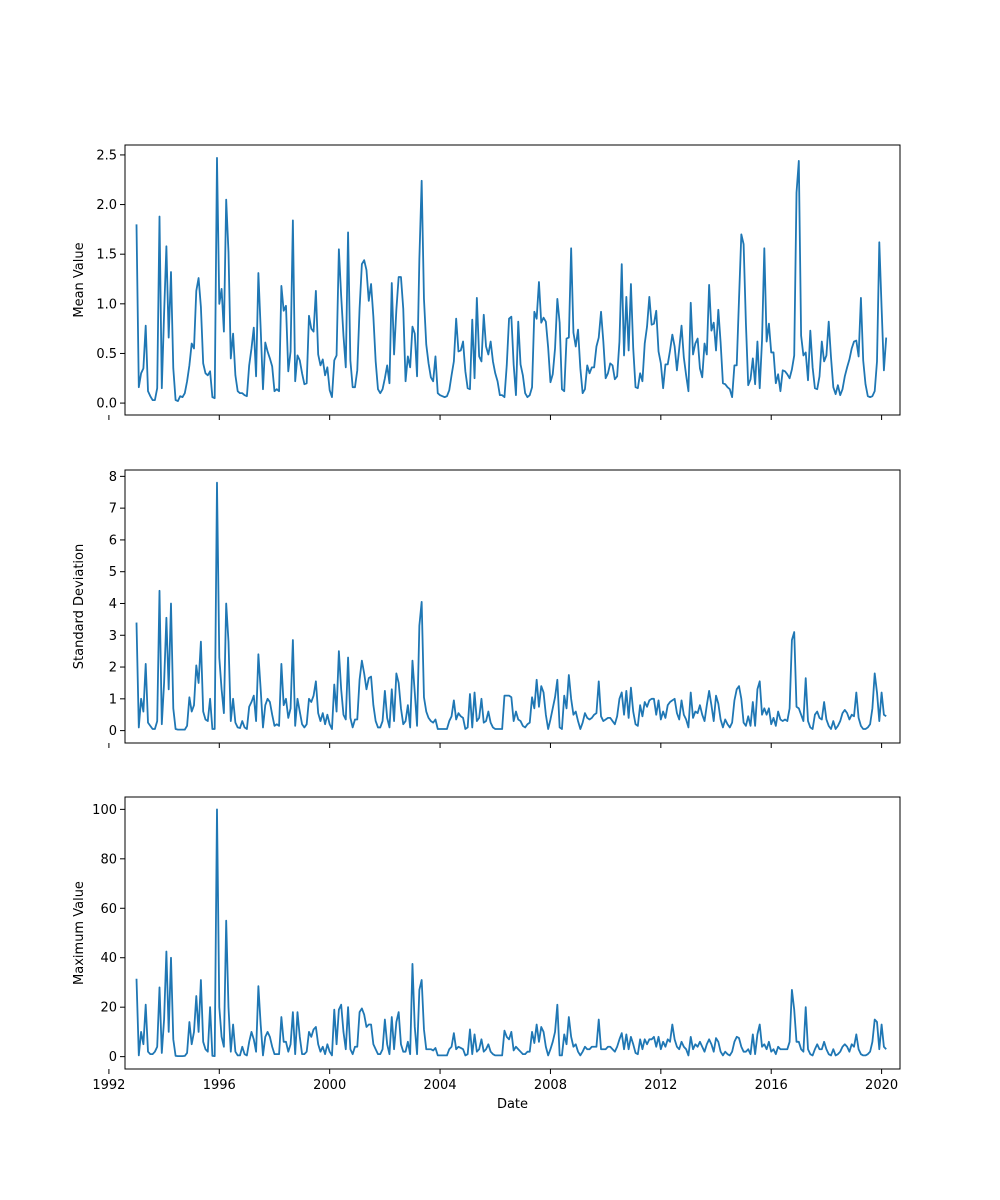 The image size is (1000, 1200). Describe the element at coordinates (113, 477) in the screenshot. I see `y-tick-label-1-8: 8` at that location.